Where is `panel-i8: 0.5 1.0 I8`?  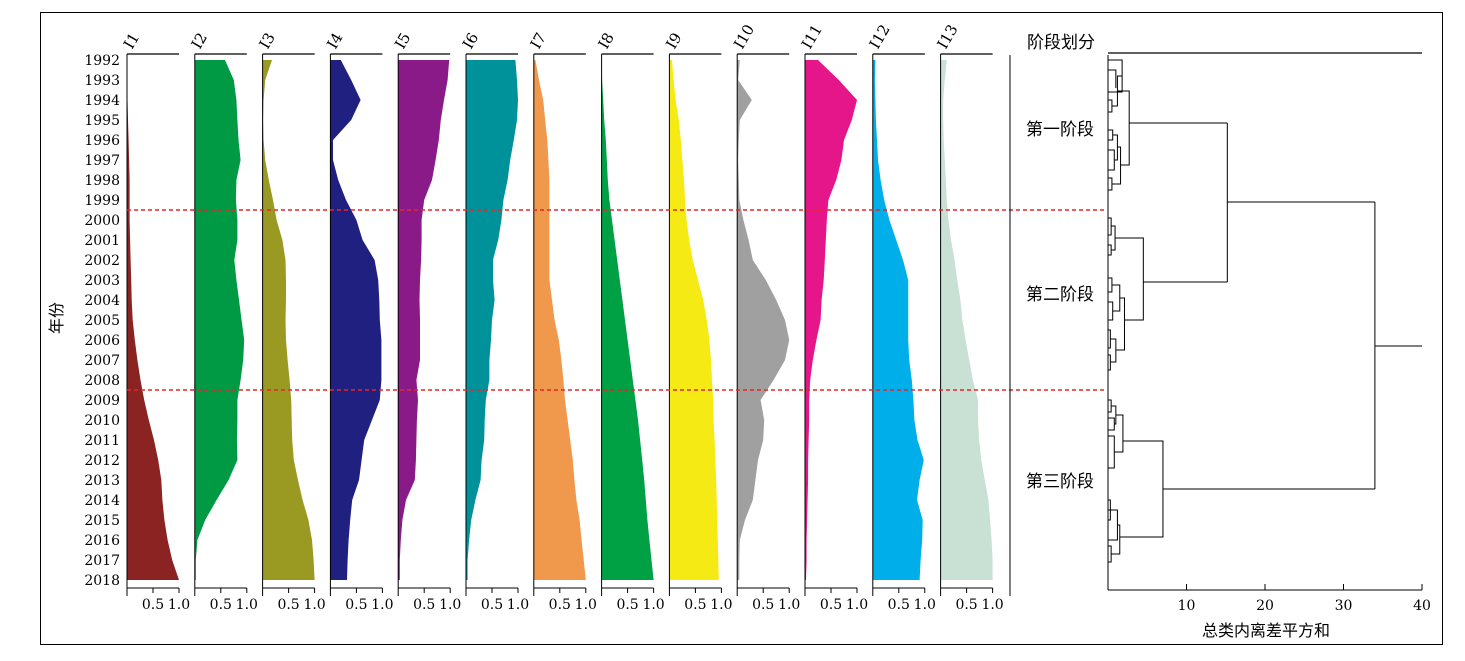
panel-i8: 0.5 1.0 I8 is located at coordinates (629, 321).